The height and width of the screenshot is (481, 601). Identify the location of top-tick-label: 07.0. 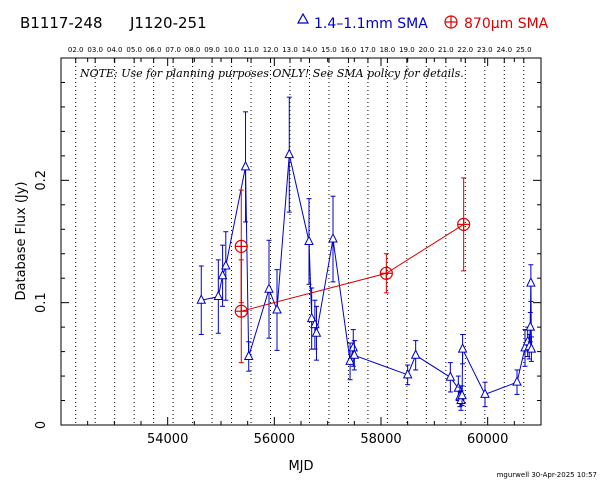
(173, 50).